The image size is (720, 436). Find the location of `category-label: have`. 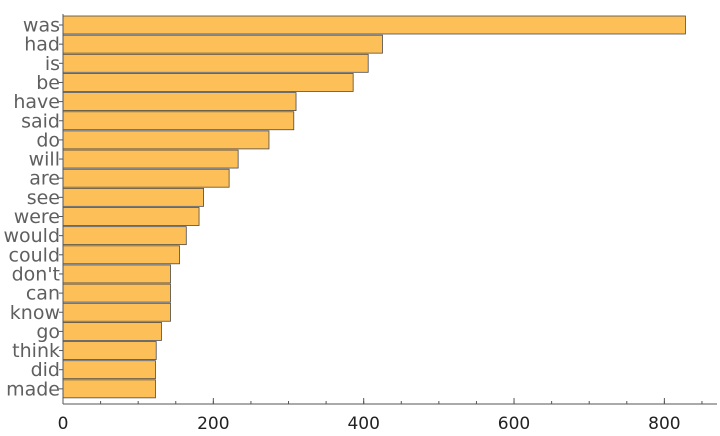

category-label: have is located at coordinates (36, 102).